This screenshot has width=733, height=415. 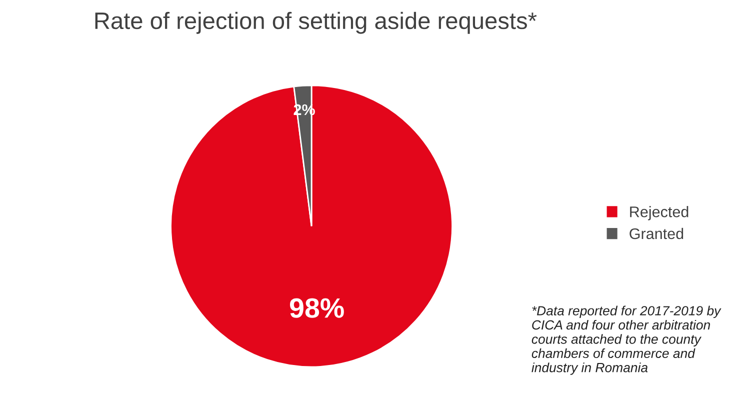 I want to click on data-label: 98%, so click(x=317, y=308).